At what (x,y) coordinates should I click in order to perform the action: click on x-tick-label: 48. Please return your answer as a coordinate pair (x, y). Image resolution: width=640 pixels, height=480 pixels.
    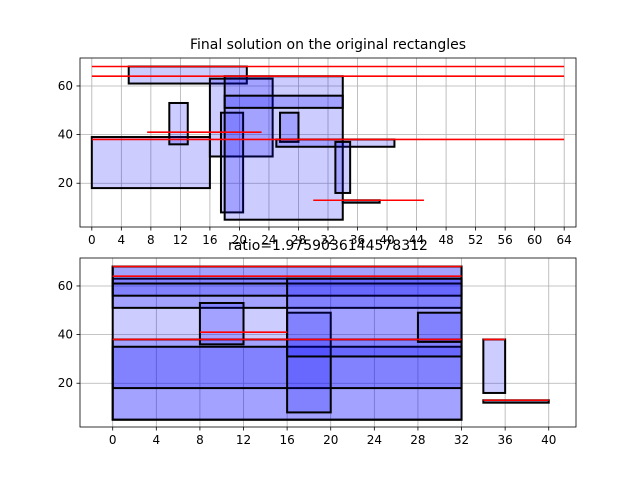
    Looking at the image, I should click on (445, 240).